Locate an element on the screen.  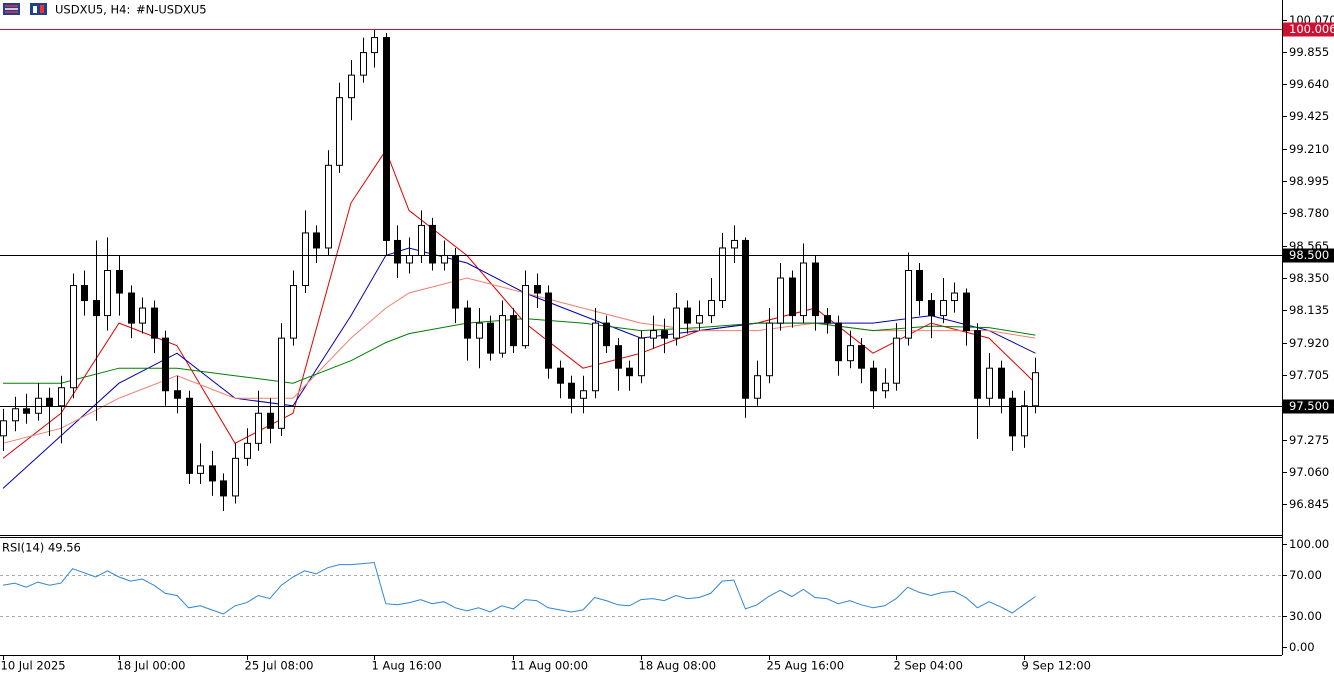
y-tick-label: 30.00 is located at coordinates (1305, 616).